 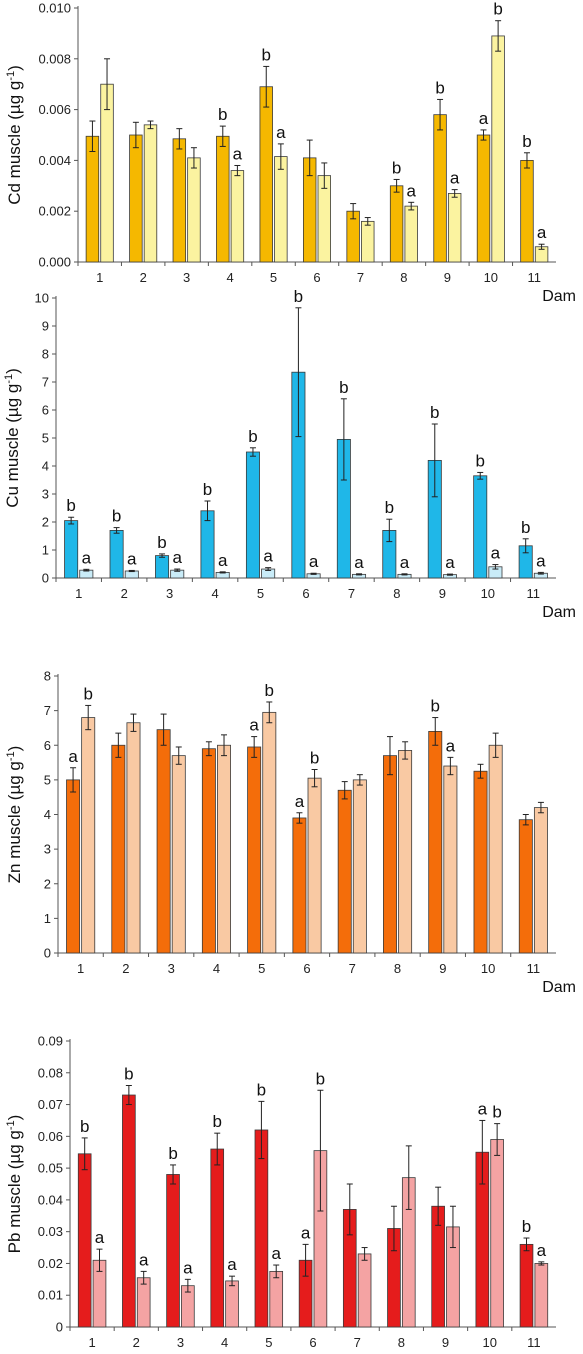 What do you see at coordinates (99, 277) in the screenshot?
I see `cd-x-tick-label: 1` at bounding box center [99, 277].